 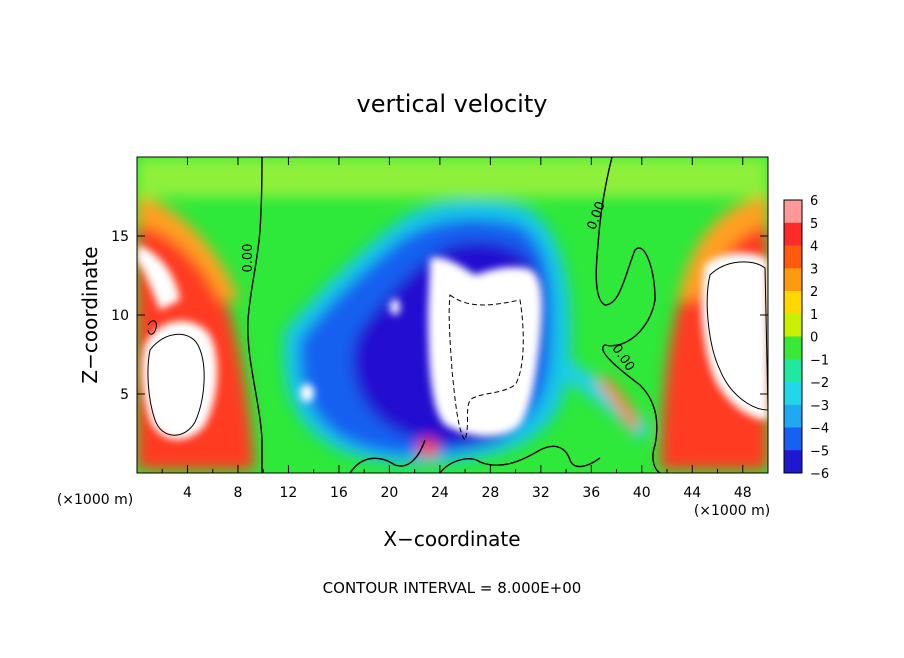 I want to click on x-tick-label: 48, so click(x=743, y=493).